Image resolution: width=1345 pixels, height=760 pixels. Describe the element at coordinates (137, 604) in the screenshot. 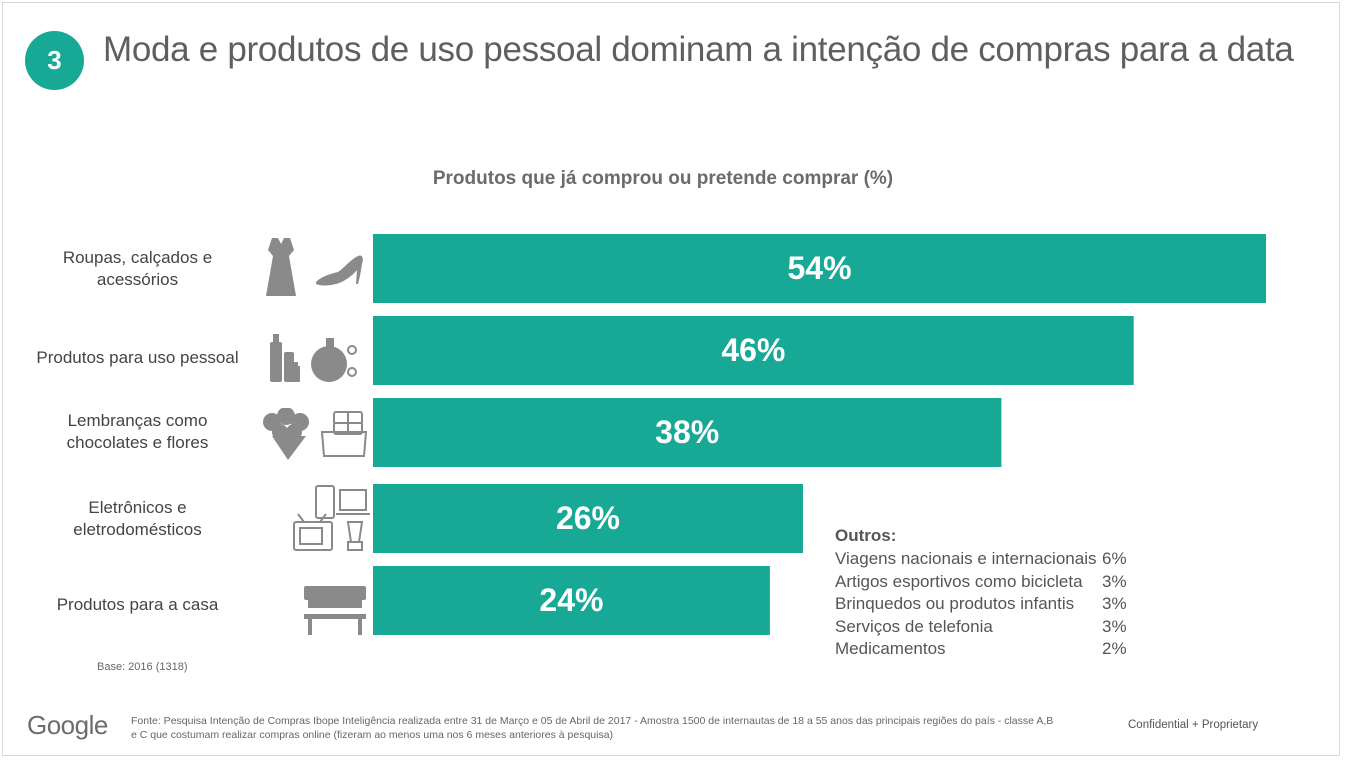

I see `category-label: Produtos para a casa` at that location.